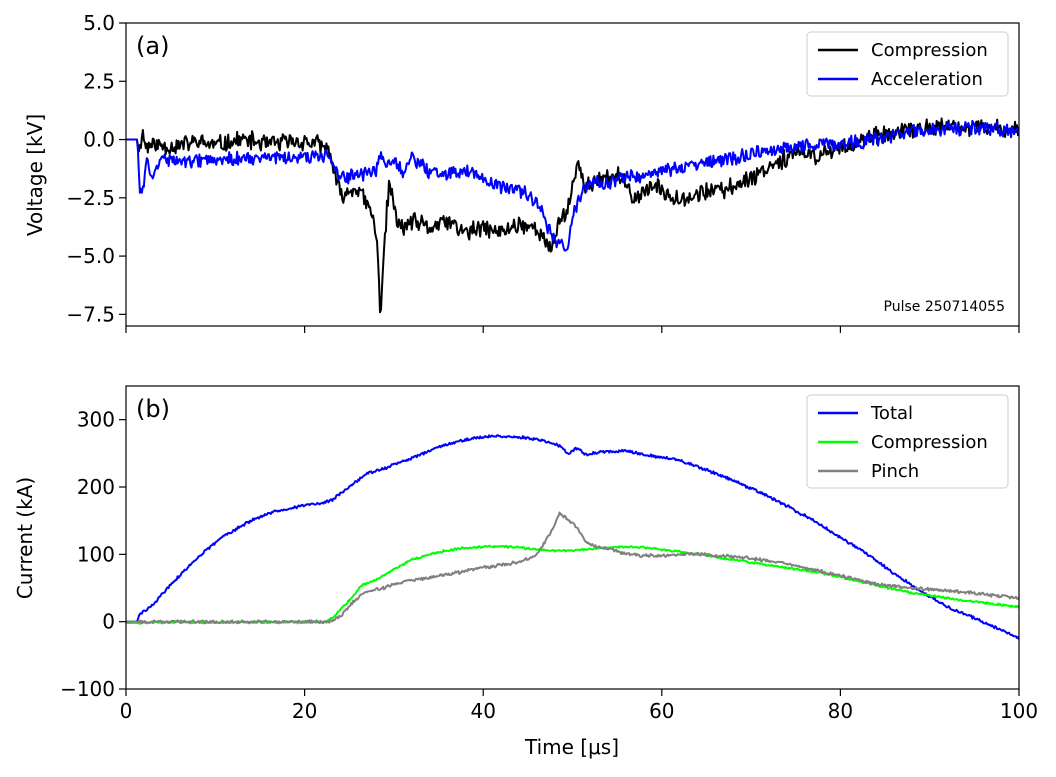  I want to click on panel-a-legend: Compression Acceleration, so click(907, 64).